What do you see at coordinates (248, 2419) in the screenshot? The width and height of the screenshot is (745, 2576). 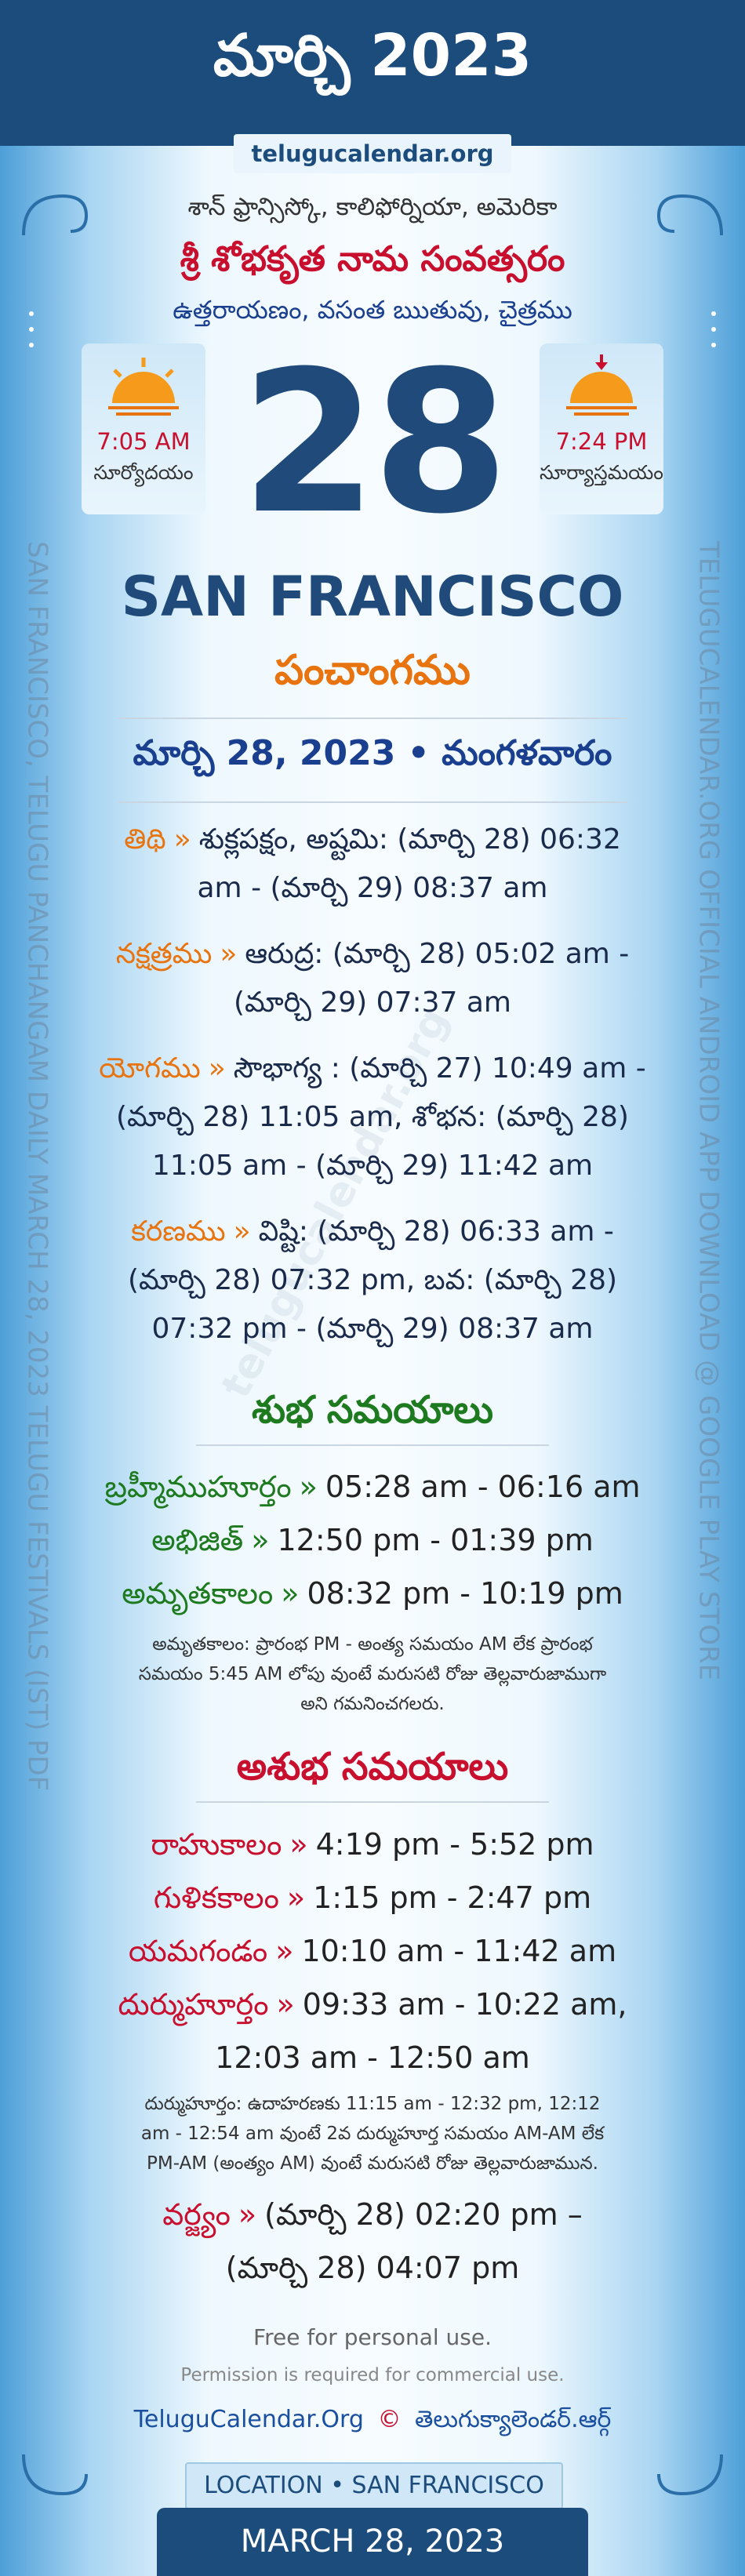 I see `footer-site: TeluguCalendar.Org` at bounding box center [248, 2419].